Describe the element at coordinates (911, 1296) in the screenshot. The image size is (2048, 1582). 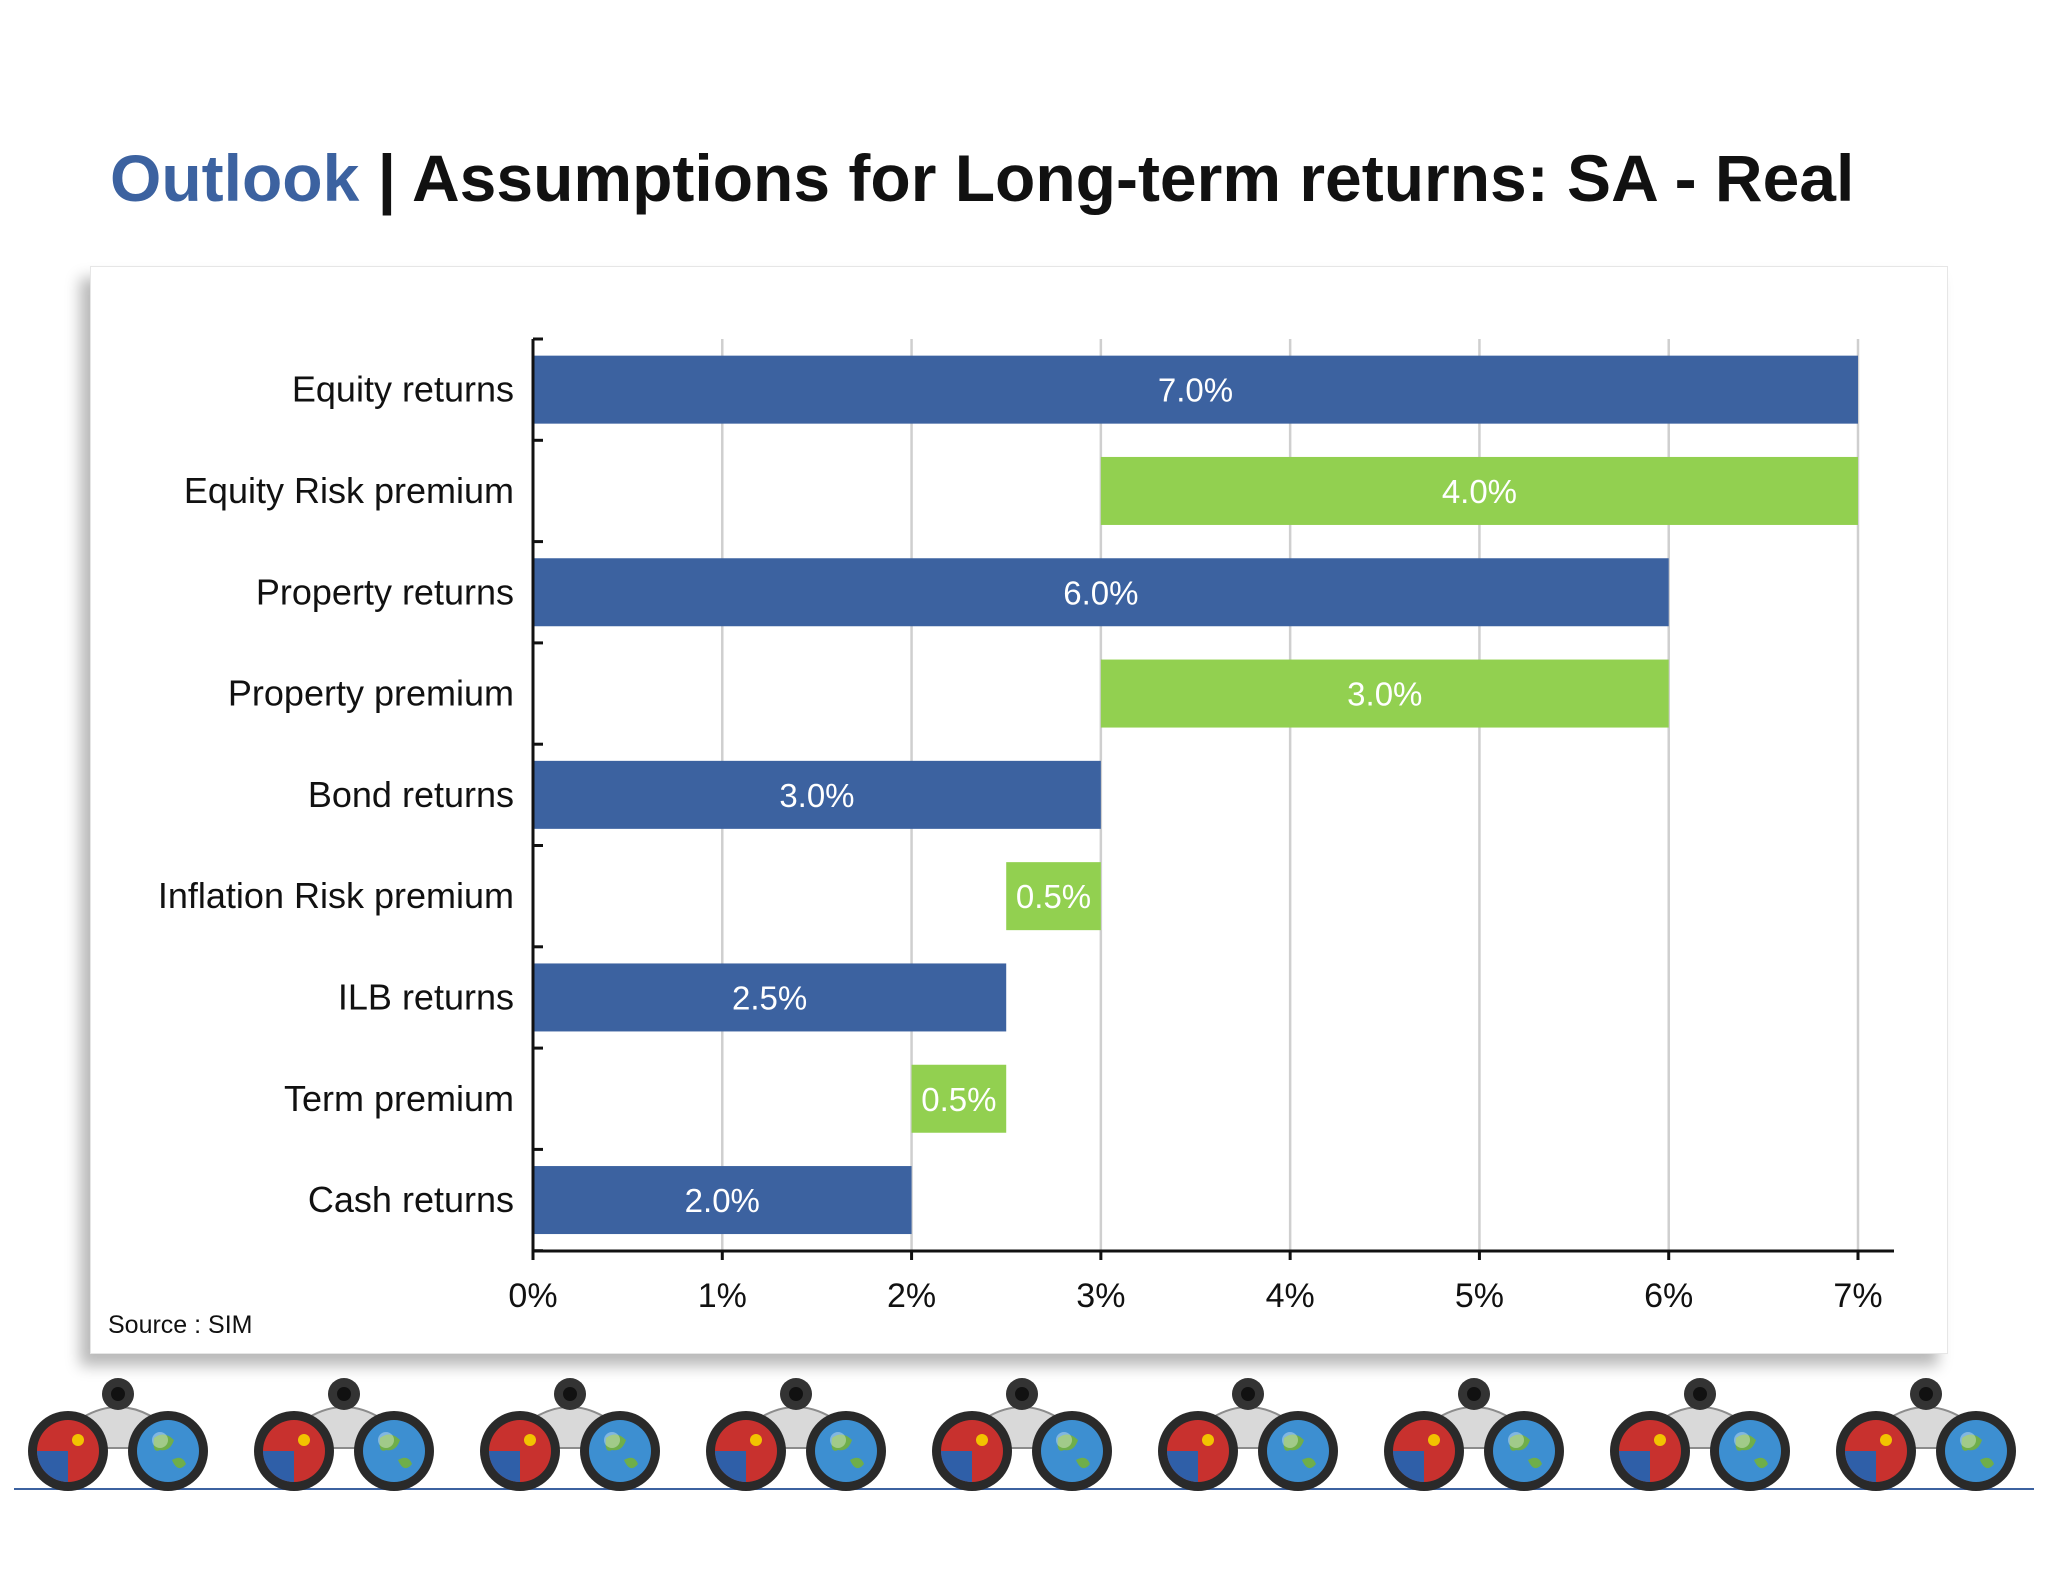
I see `x-tick-label: 2%` at that location.